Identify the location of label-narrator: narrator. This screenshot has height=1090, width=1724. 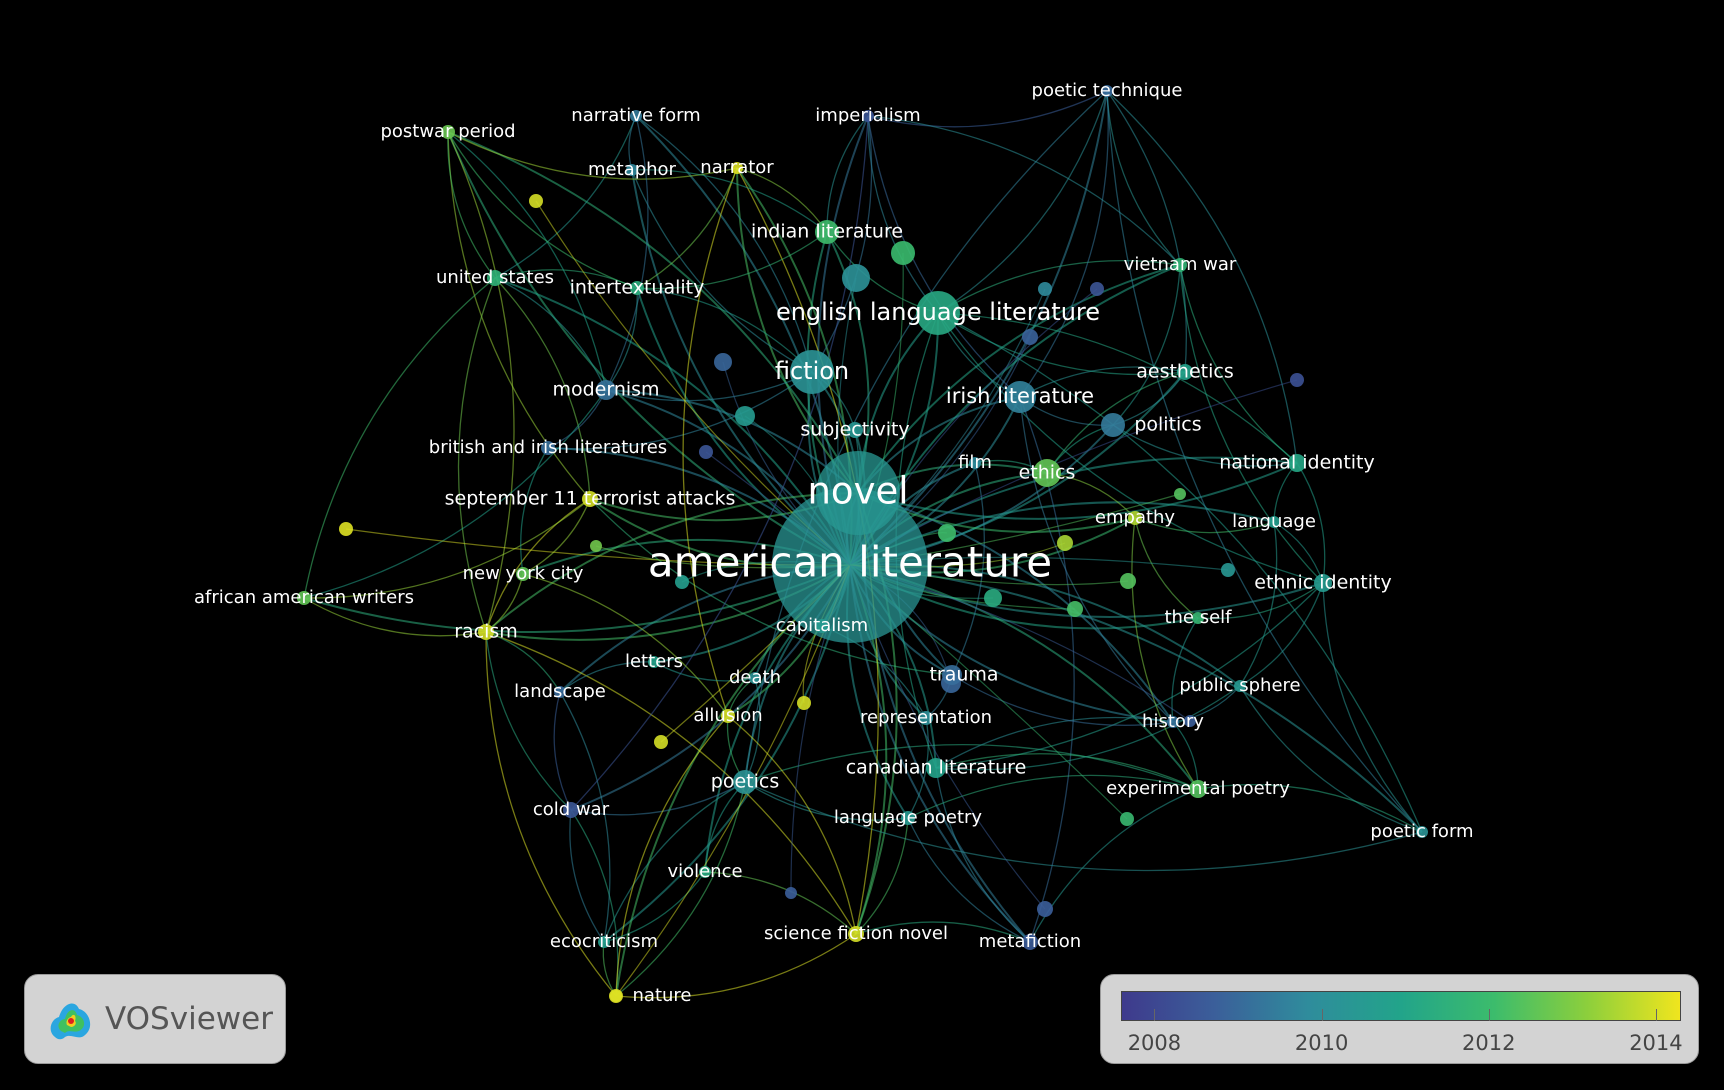
(737, 167).